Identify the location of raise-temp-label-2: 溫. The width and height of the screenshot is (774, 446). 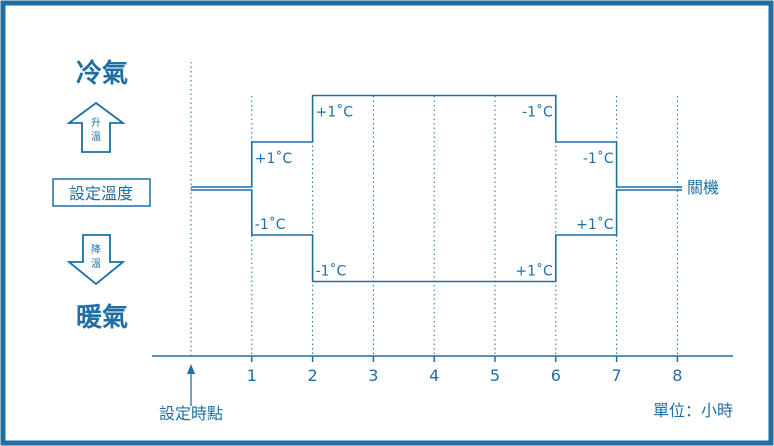
(96, 137).